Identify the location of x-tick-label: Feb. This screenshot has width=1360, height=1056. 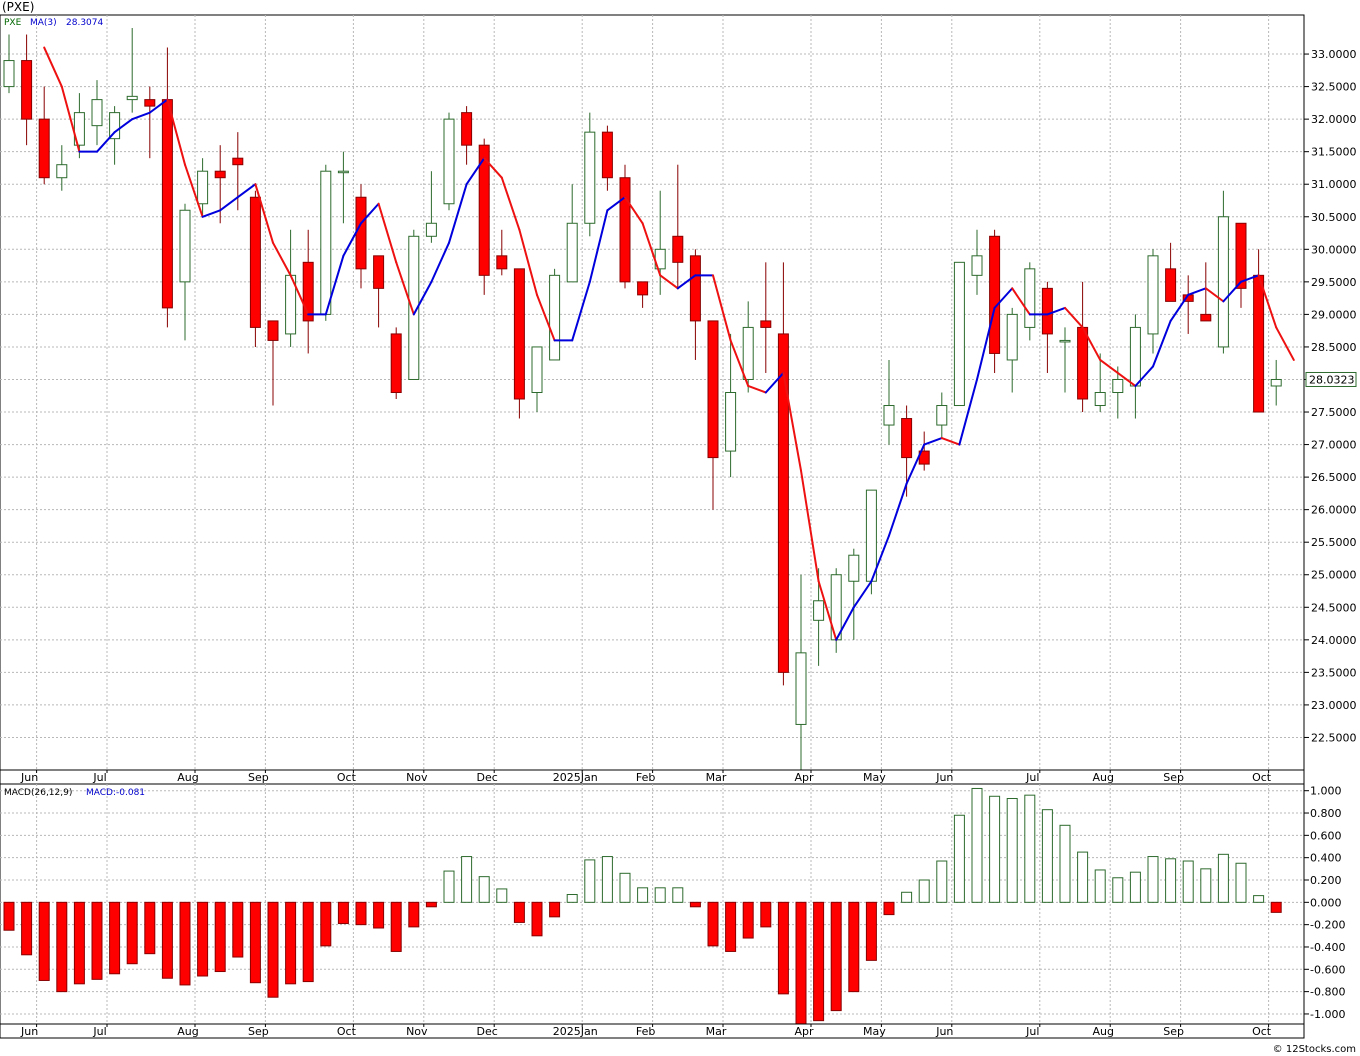
(645, 1031).